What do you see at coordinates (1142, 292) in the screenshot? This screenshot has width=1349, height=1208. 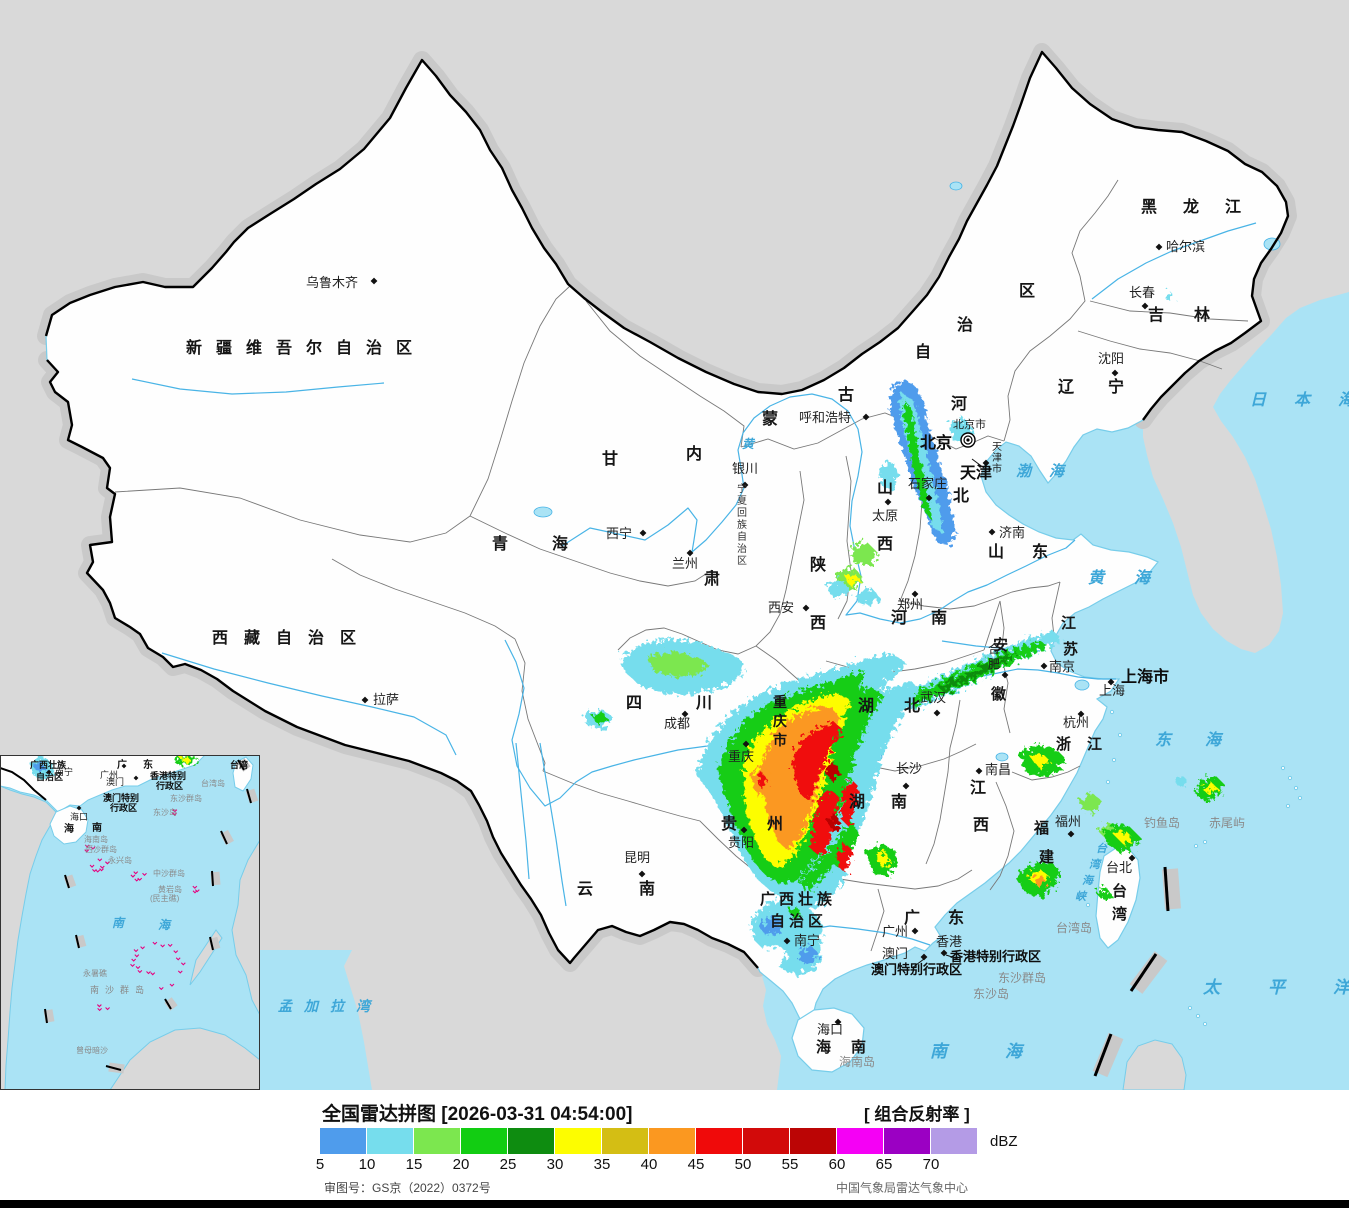 I see `map-label: 长春` at bounding box center [1142, 292].